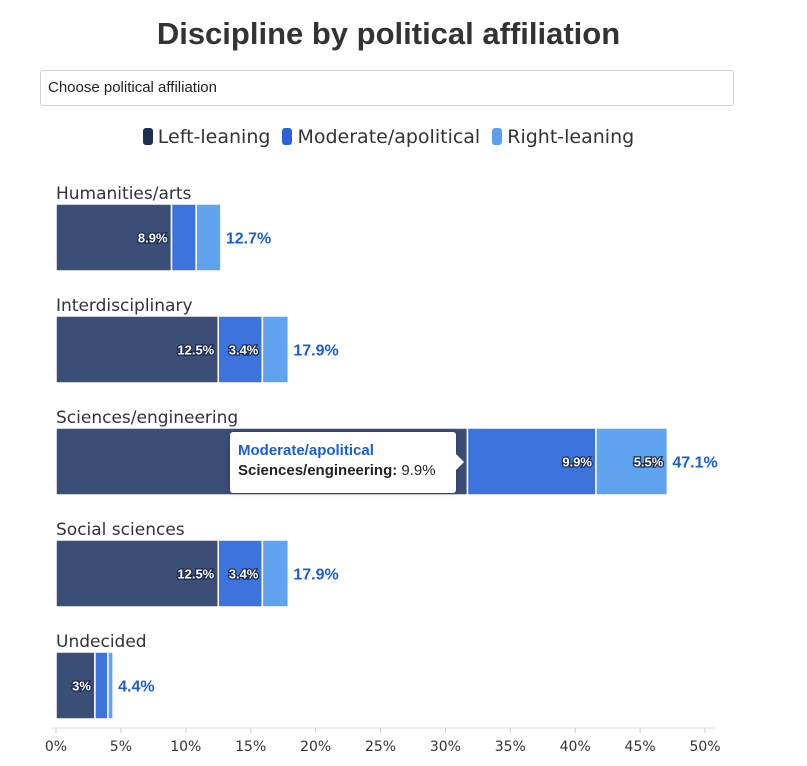 The height and width of the screenshot is (766, 807). What do you see at coordinates (195, 350) in the screenshot?
I see `segment-label-left-leaning-interdisciplinary: 12.5%` at bounding box center [195, 350].